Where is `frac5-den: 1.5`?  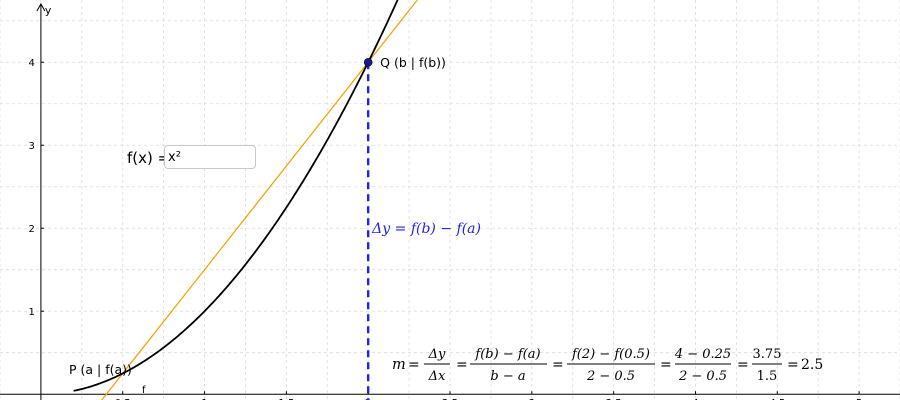 frac5-den: 1.5 is located at coordinates (767, 376).